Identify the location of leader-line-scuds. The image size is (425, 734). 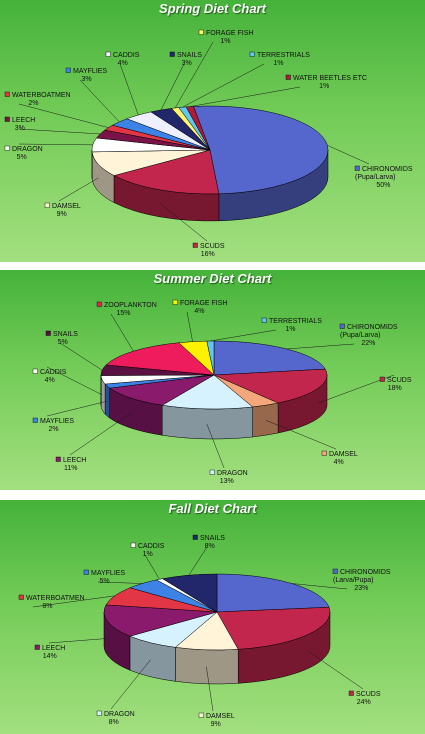
(336, 670).